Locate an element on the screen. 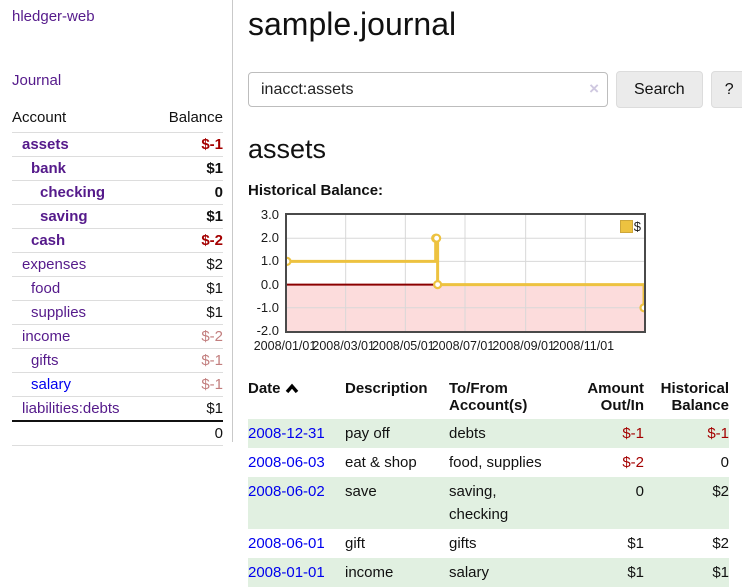  sidebar-nav: Journal is located at coordinates (117, 80).